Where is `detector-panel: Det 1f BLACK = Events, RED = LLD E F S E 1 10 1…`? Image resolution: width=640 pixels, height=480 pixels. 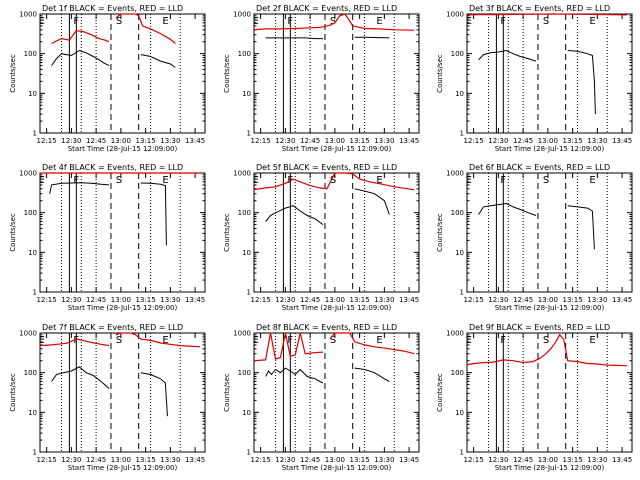
detector-panel: Det 1f BLACK = Events, RED = LLD E F S E 1 10 1… is located at coordinates (107, 78).